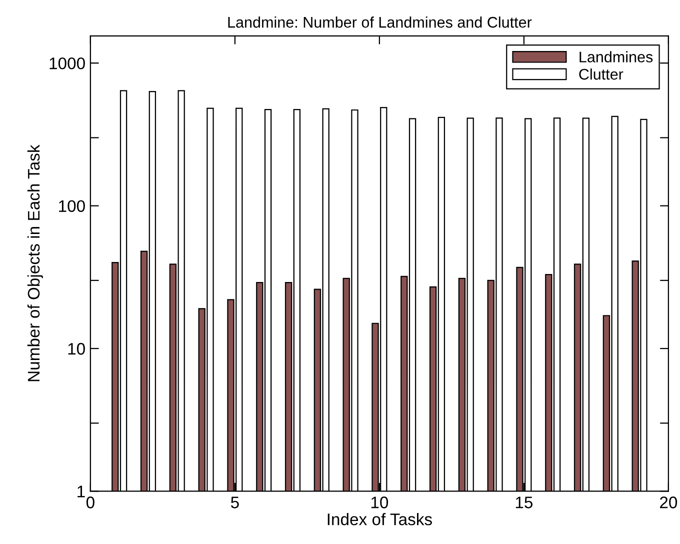  What do you see at coordinates (379, 502) in the screenshot?
I see `x-tick-label: 10` at bounding box center [379, 502].